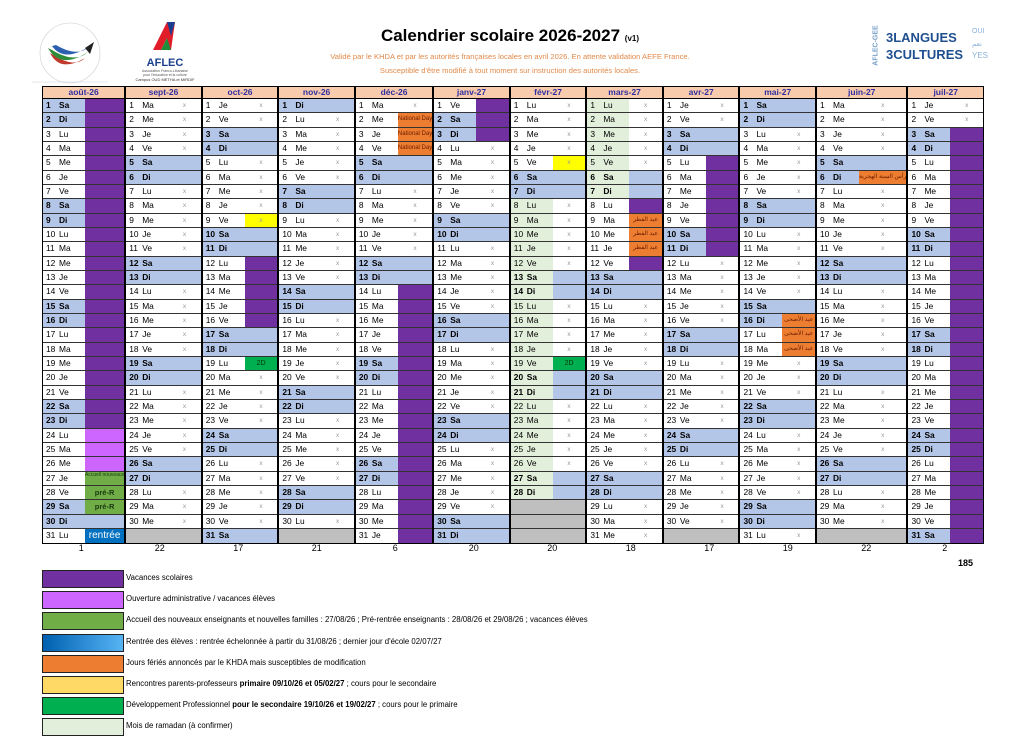 This screenshot has height=740, width=1024. I want to click on day-number: 30, so click(595, 520).